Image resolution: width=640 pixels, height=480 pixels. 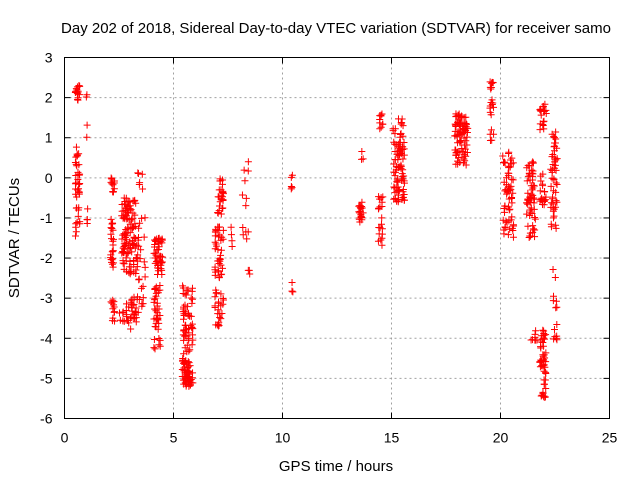 I want to click on y-tick-label: 0, so click(x=49, y=178).